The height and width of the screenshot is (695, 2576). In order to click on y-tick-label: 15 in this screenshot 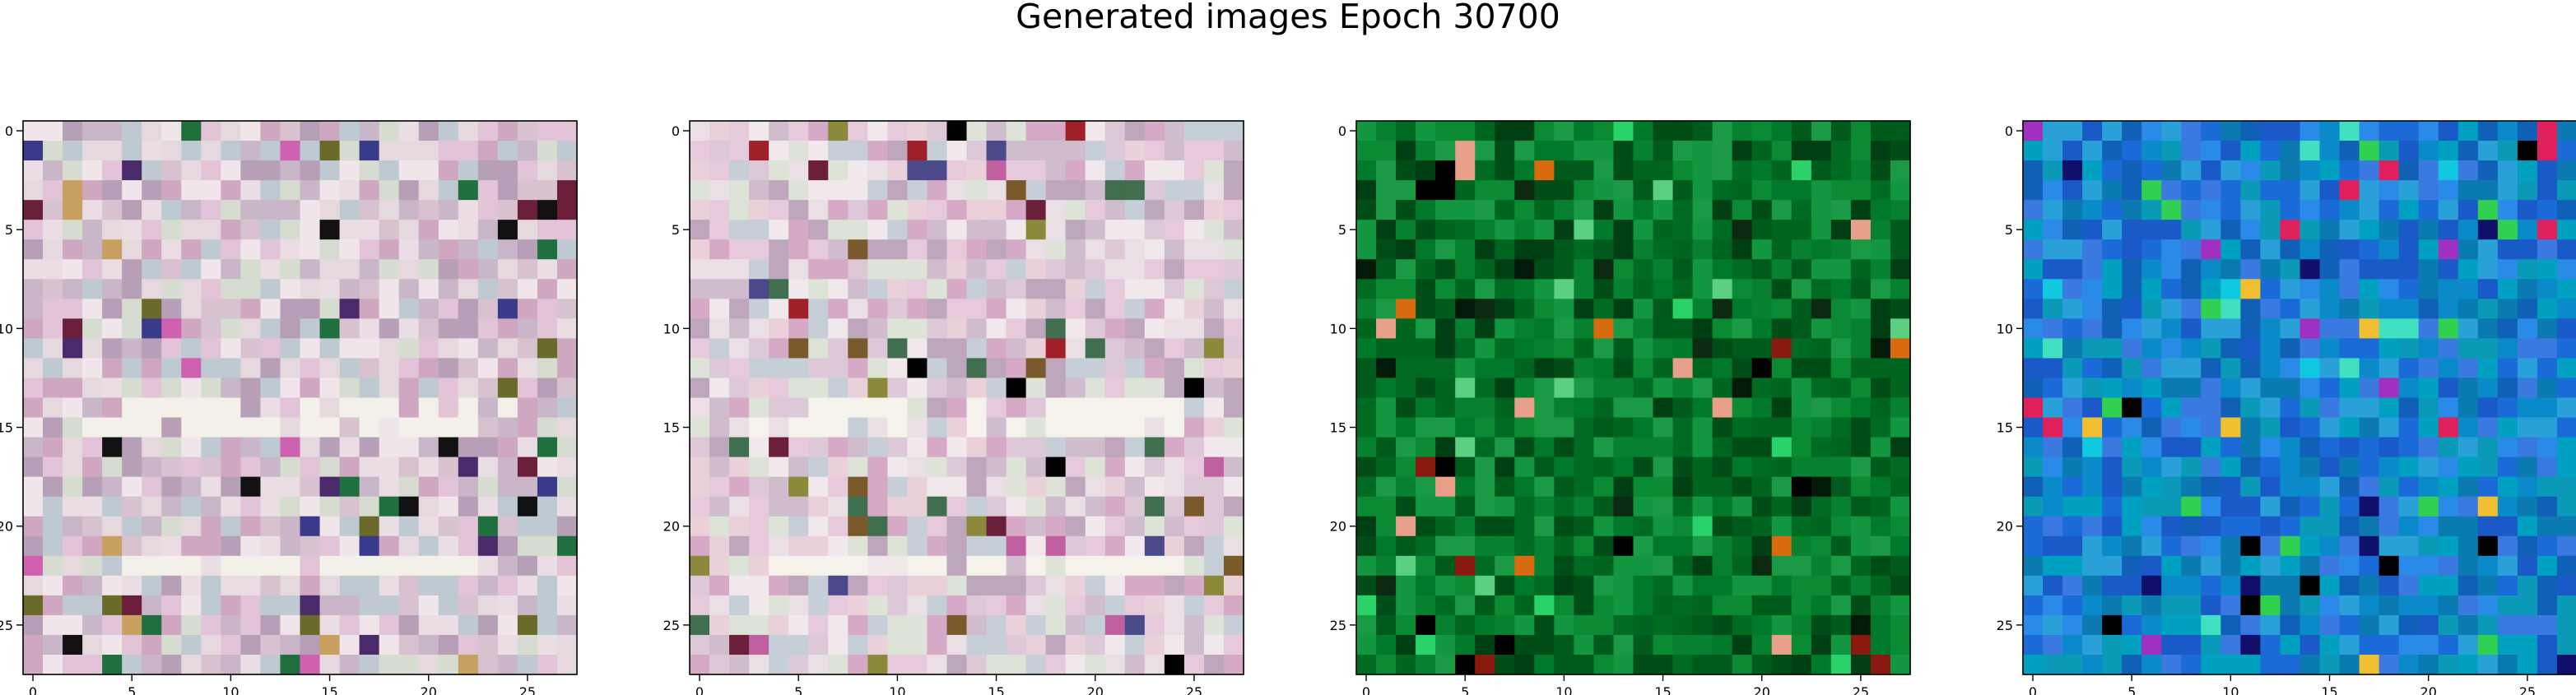, I will do `click(1338, 428)`.